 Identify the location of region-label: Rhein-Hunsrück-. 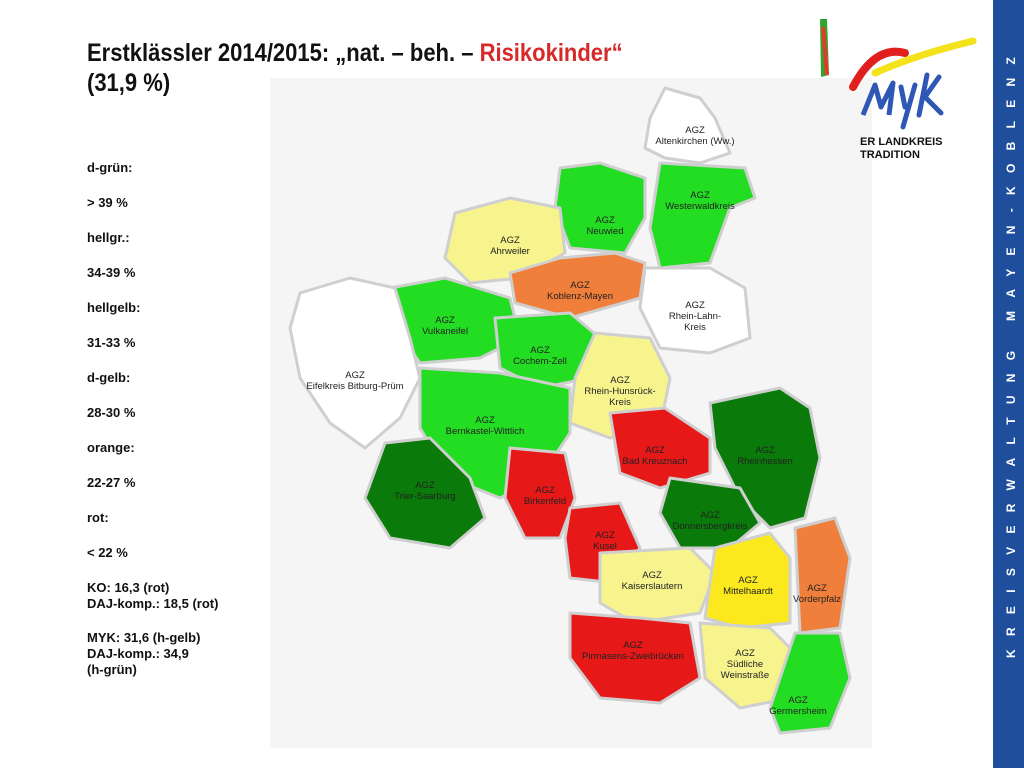
(619, 391).